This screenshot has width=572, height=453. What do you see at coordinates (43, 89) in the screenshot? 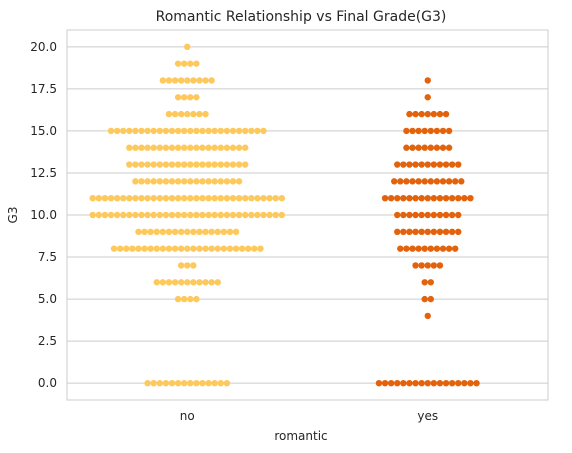
I see `y-tick-label: 17.5` at bounding box center [43, 89].